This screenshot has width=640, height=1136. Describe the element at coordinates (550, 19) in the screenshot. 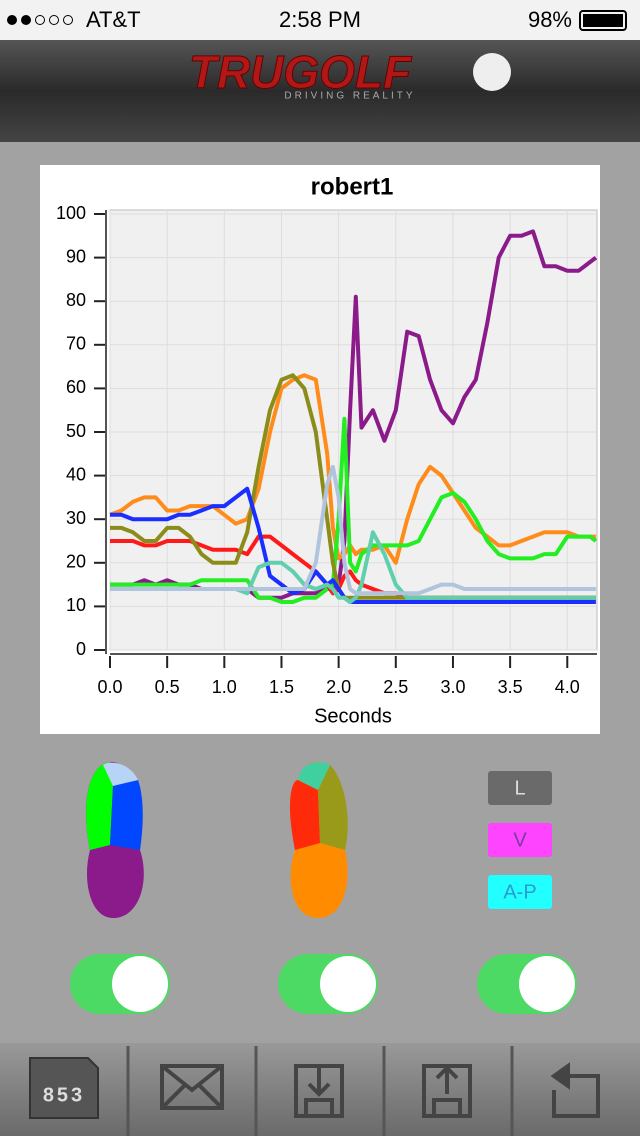

I see `battery-level: 98%` at that location.